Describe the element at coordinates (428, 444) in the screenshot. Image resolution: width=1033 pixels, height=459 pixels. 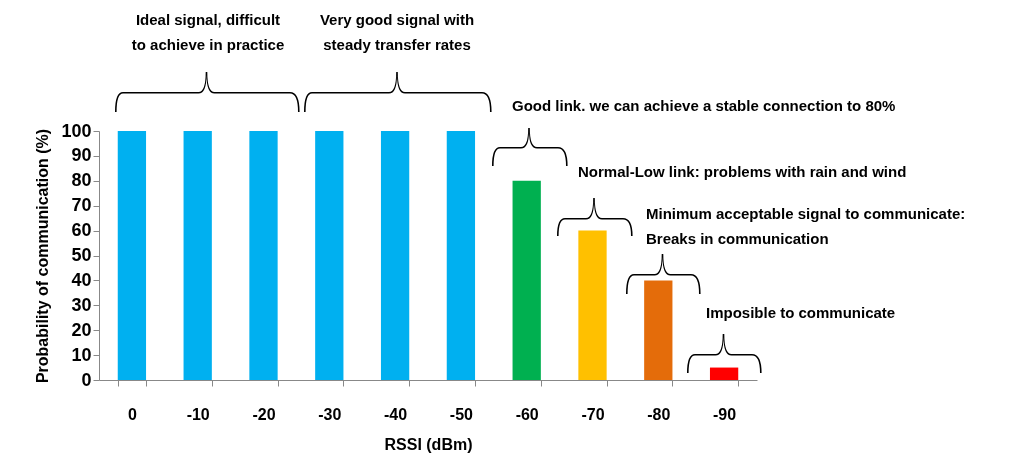
I see `x-axis-title: RSSI (dBm)` at that location.